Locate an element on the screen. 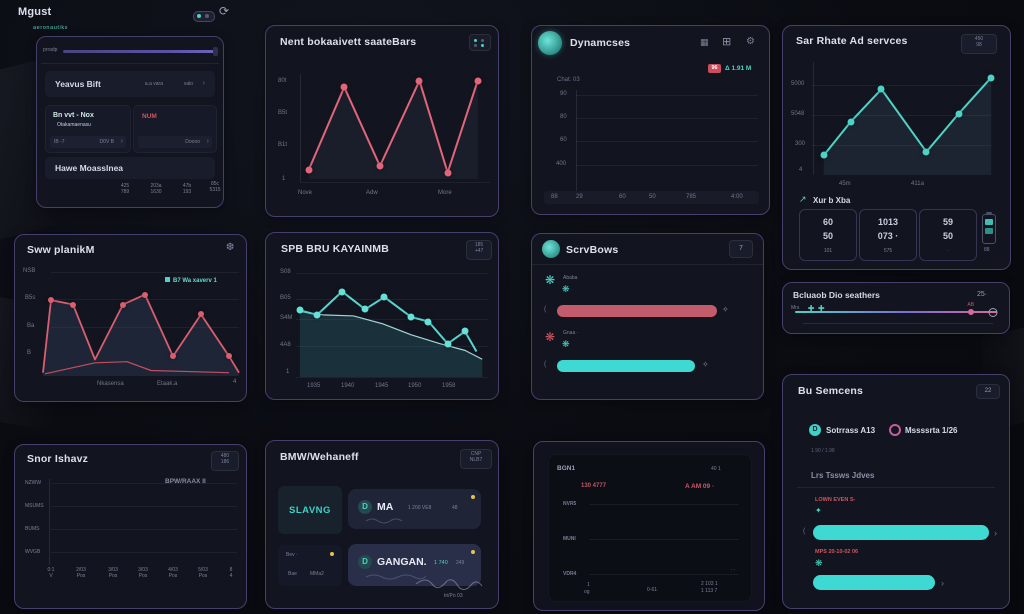 Image resolution: width=1024 pixels, height=614 pixels. x-tick: 1950 is located at coordinates (415, 386).